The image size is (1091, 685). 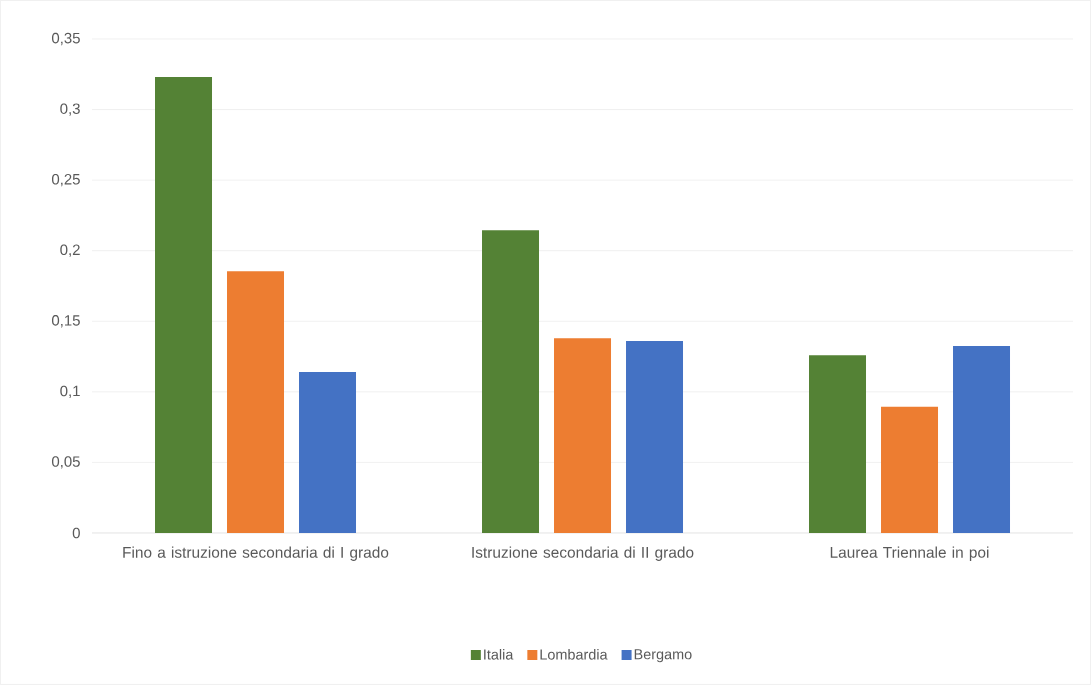 I want to click on y-tick-label: 0,1, so click(x=70, y=392).